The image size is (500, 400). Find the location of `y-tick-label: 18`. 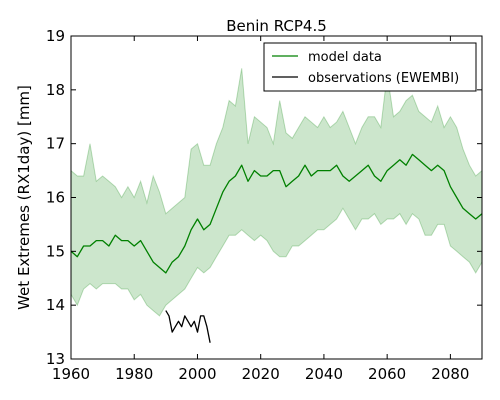

y-tick-label: 18 is located at coordinates (55, 90).